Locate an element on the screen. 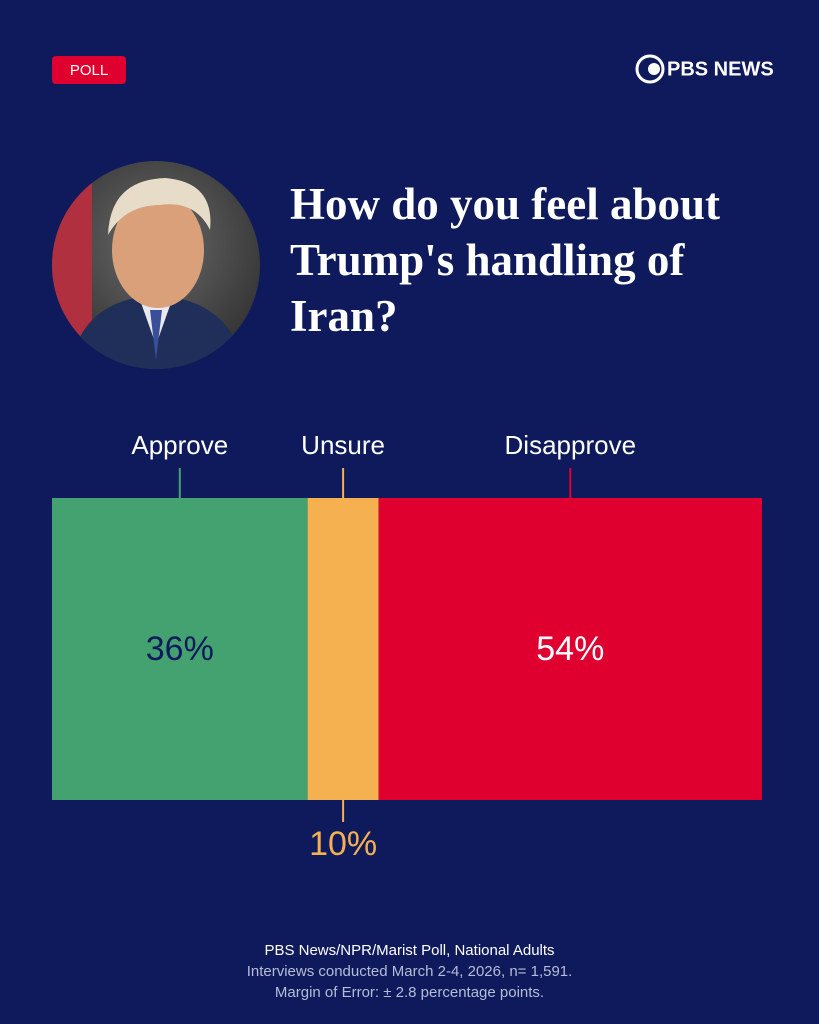  value-label: 36% is located at coordinates (180, 649).